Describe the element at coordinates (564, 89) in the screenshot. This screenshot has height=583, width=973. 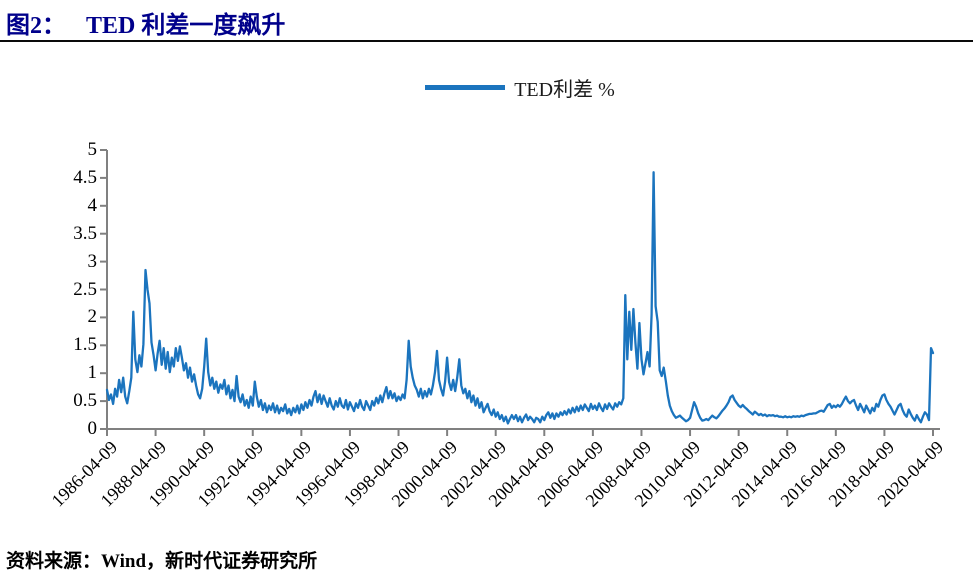
I see `legend-label: TED利差 %` at that location.